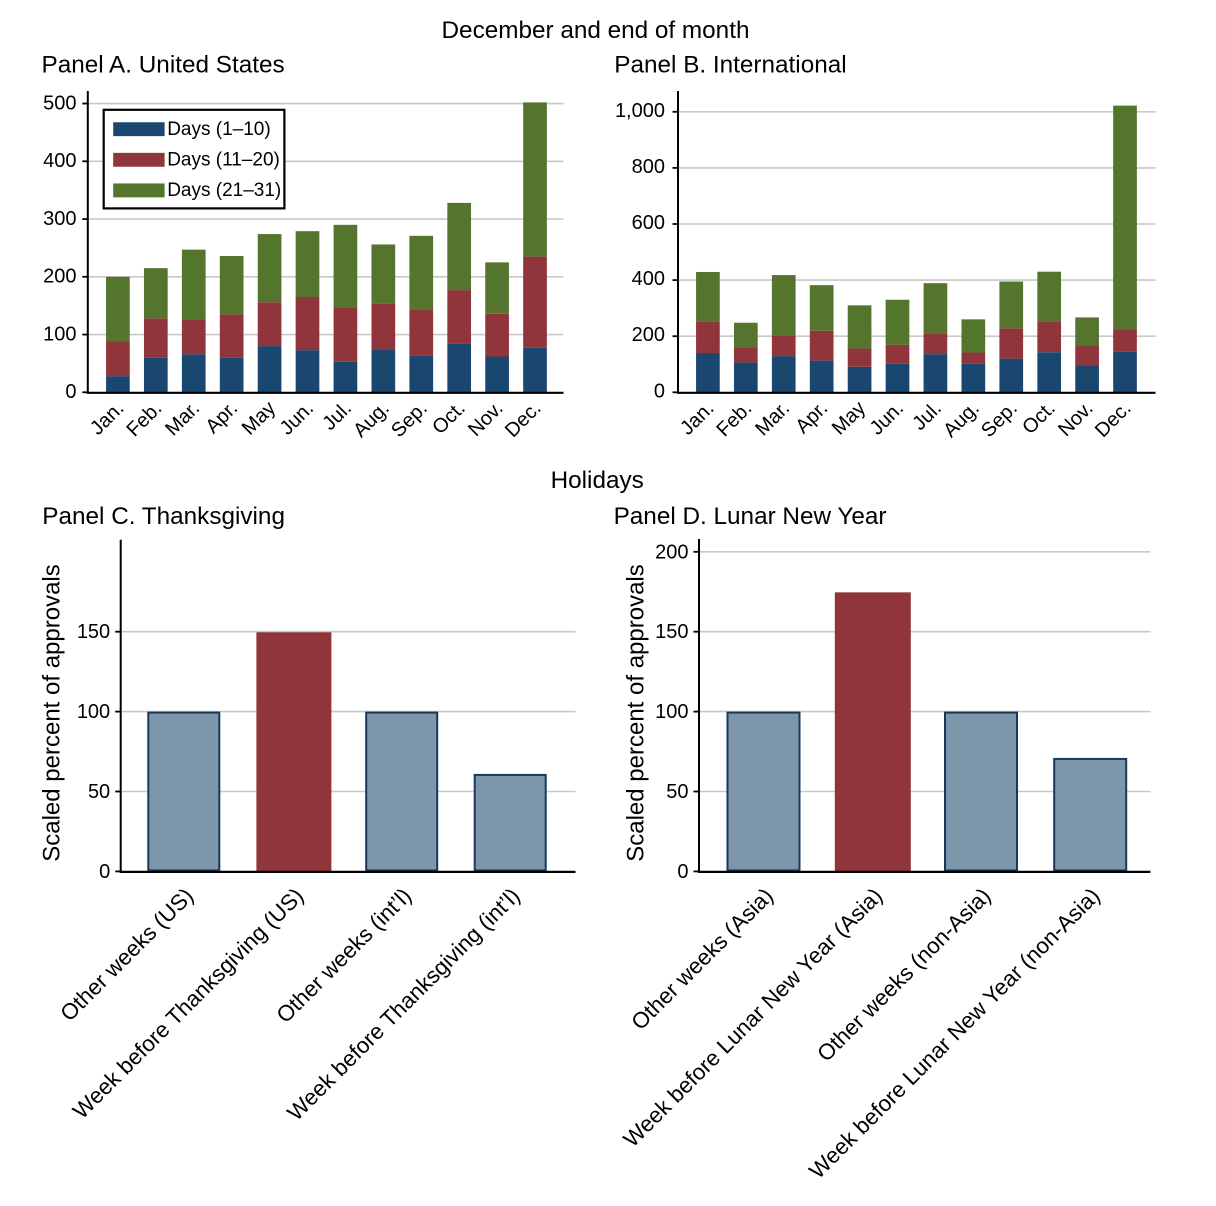 The height and width of the screenshot is (1206, 1216). What do you see at coordinates (59, 219) in the screenshot?
I see `svg-text: 300` at bounding box center [59, 219].